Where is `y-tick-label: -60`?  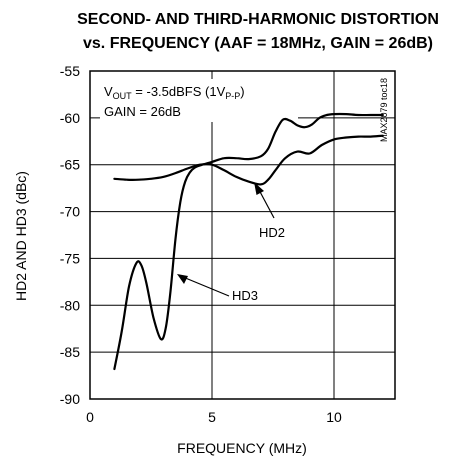 y-tick-label: -60 is located at coordinates (70, 118).